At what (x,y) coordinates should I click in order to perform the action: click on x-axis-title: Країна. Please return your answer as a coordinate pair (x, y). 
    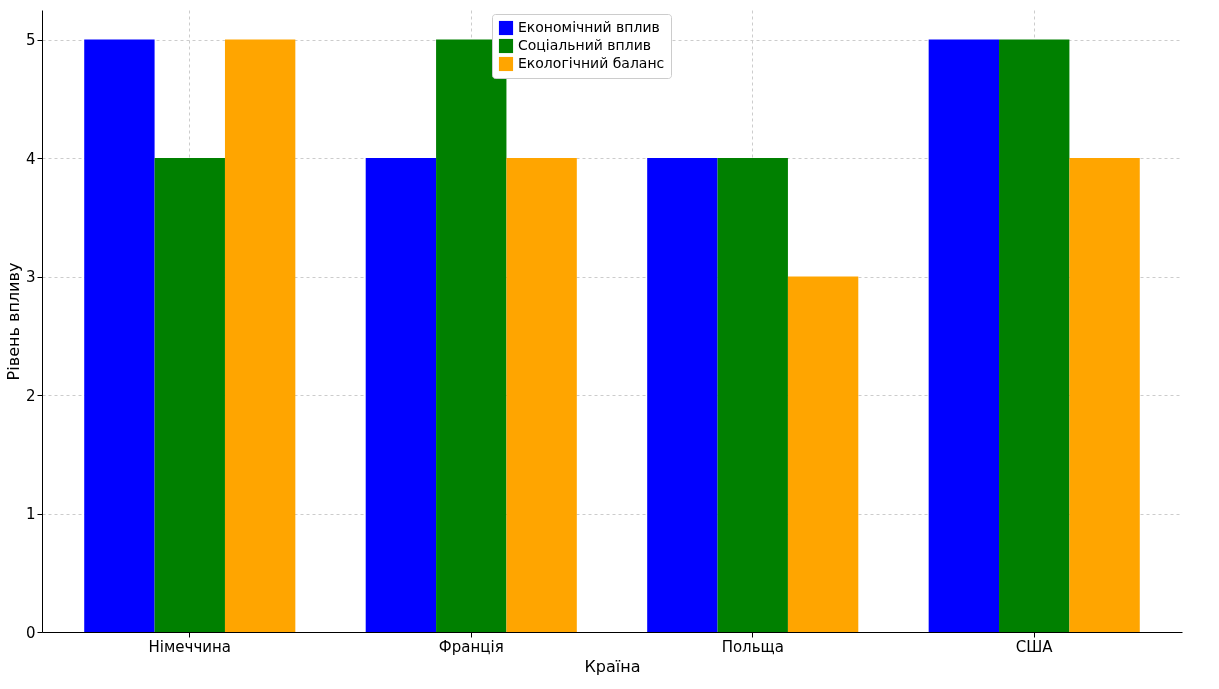
    Looking at the image, I should click on (612, 666).